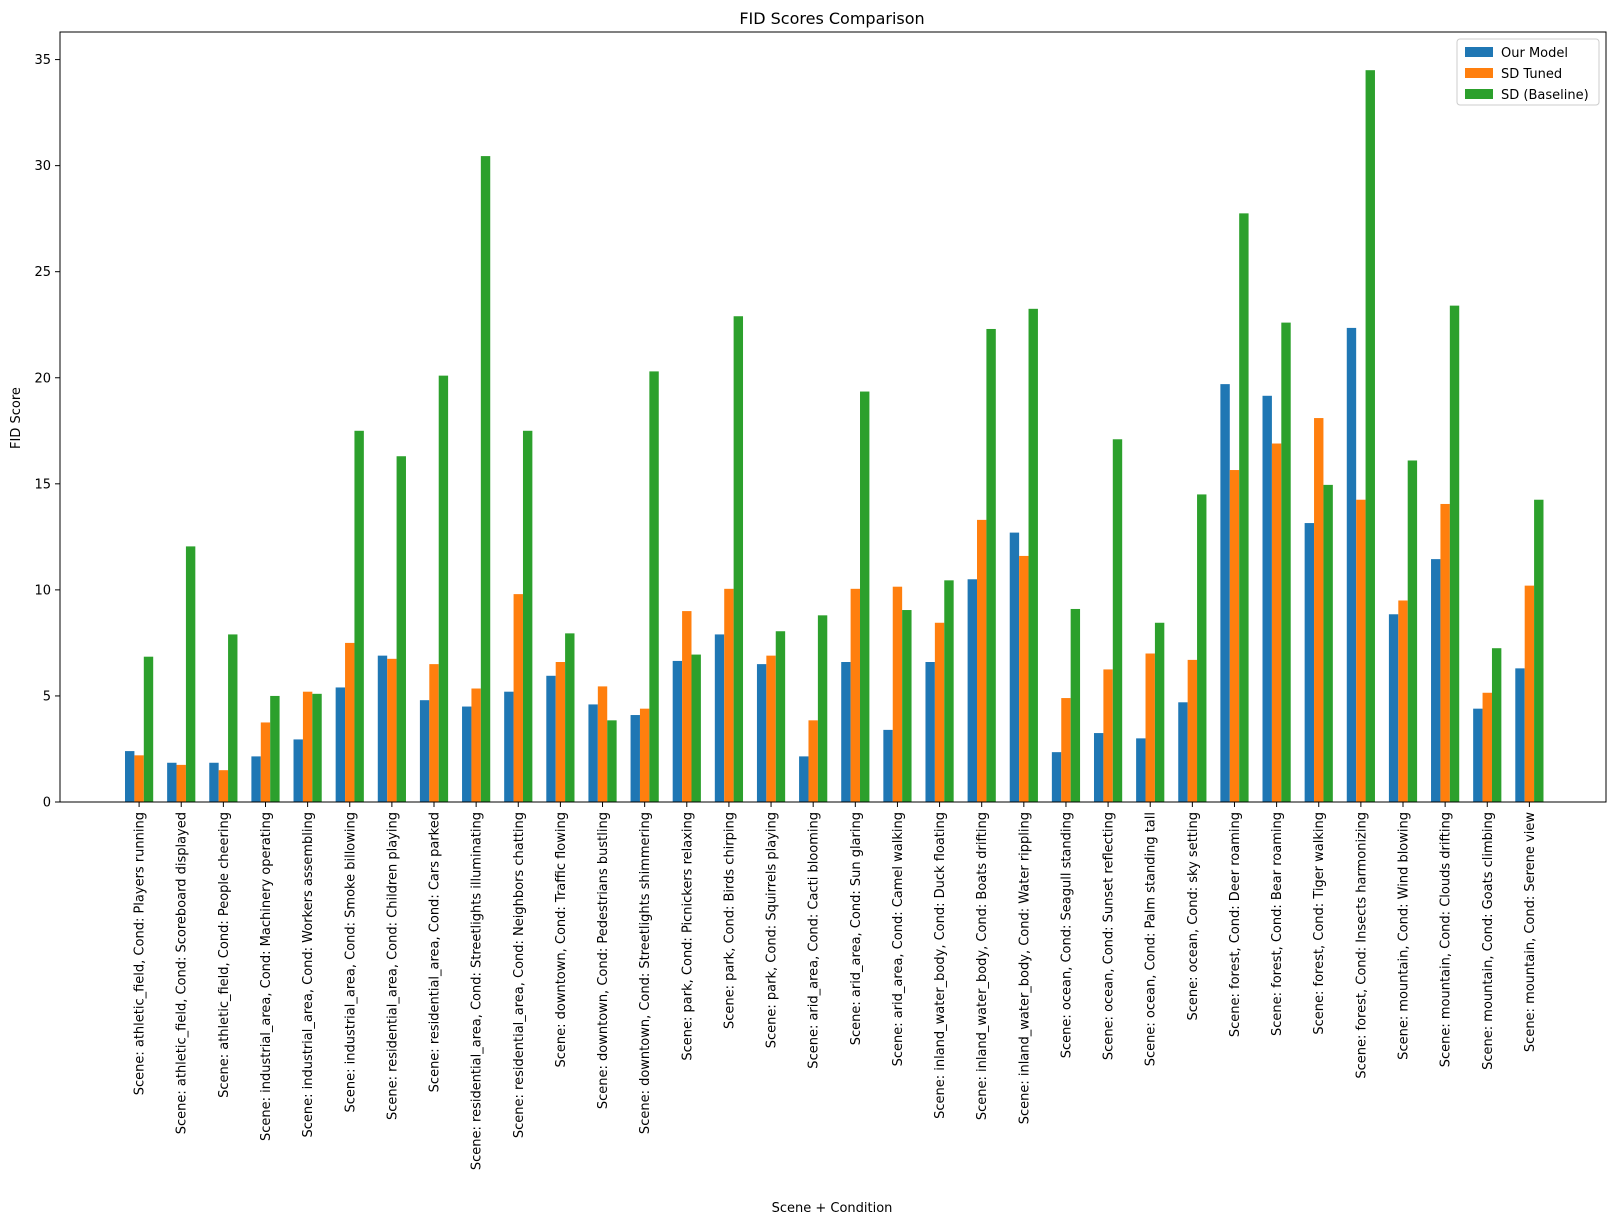  I want to click on x-tick-label: Scene: mountain, Cond: Wind blowing, so click(1404, 936).